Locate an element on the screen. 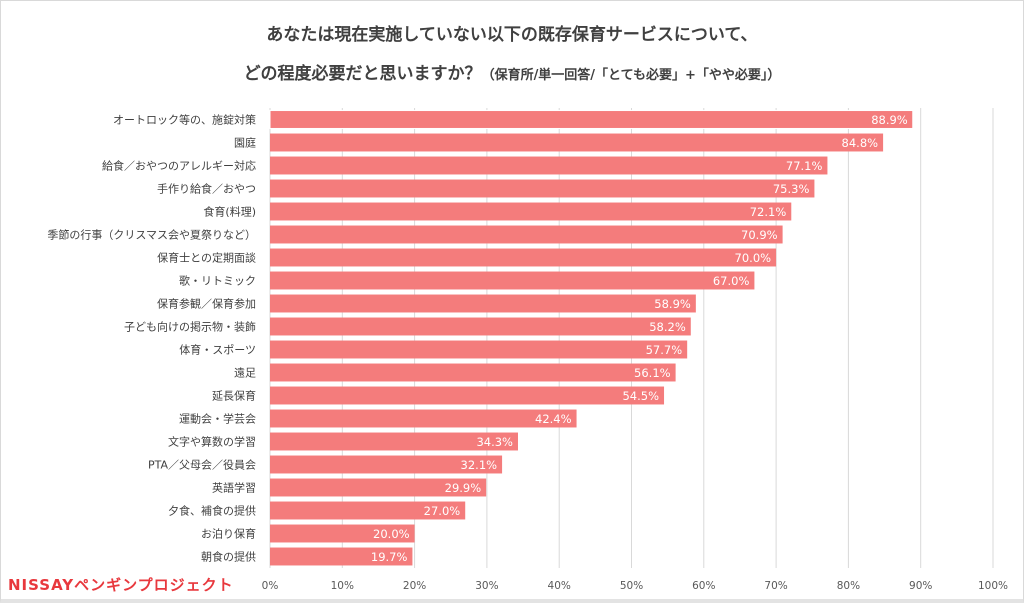 The image size is (1024, 603). data-label: 88.9% is located at coordinates (889, 120).